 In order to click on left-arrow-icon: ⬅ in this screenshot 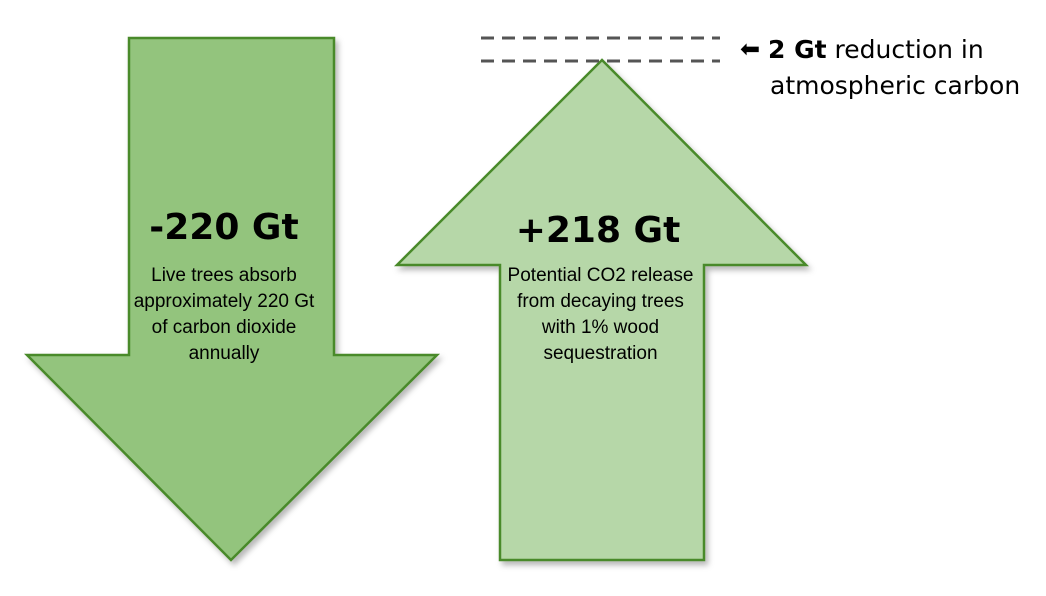, I will do `click(750, 49)`.